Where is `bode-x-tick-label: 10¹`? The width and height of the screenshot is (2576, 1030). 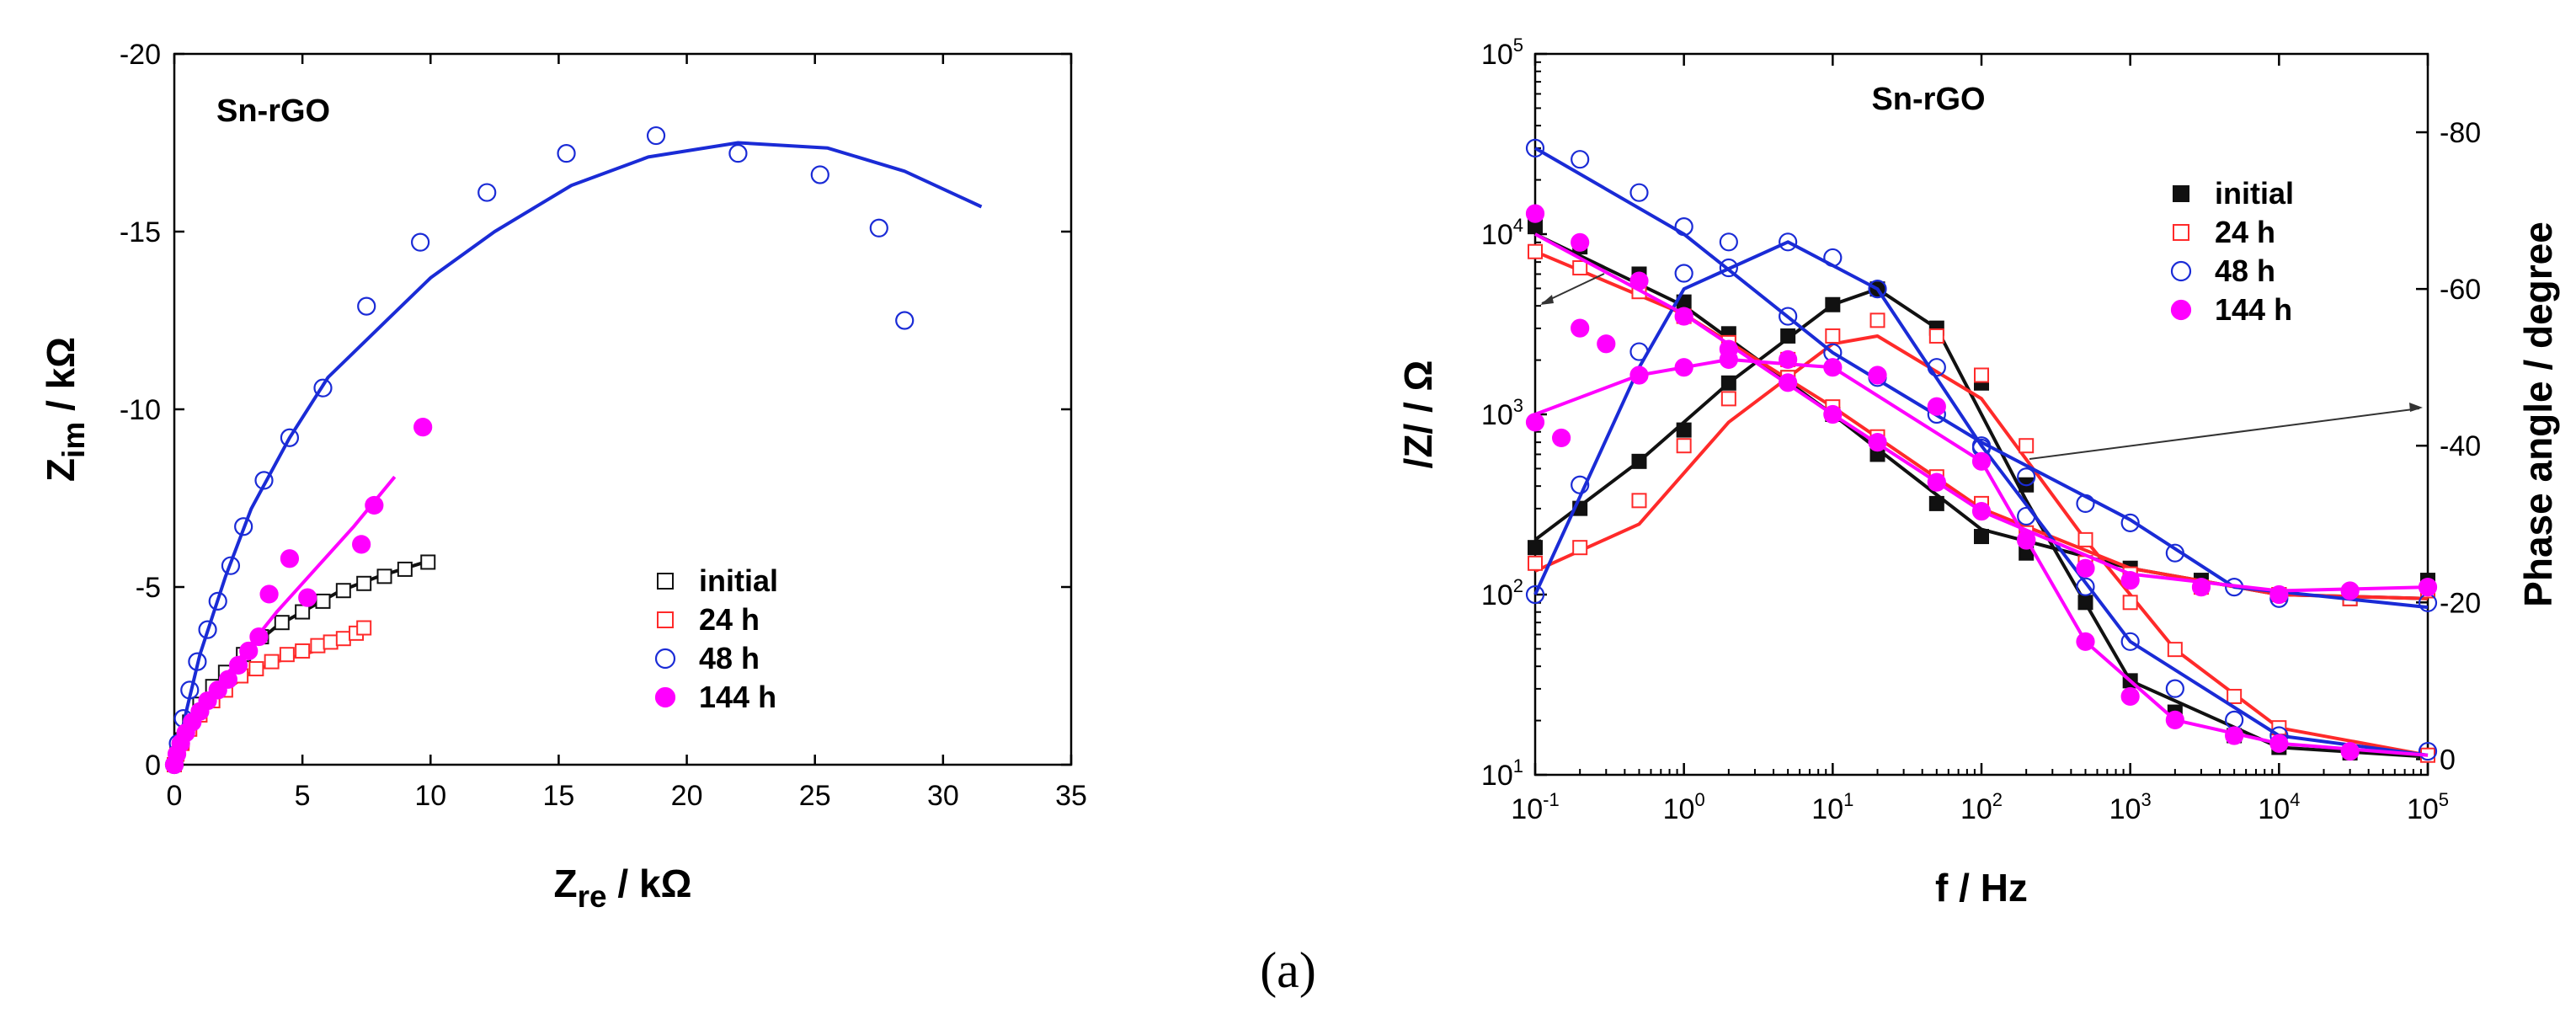 bode-x-tick-label: 10¹ is located at coordinates (1832, 807).